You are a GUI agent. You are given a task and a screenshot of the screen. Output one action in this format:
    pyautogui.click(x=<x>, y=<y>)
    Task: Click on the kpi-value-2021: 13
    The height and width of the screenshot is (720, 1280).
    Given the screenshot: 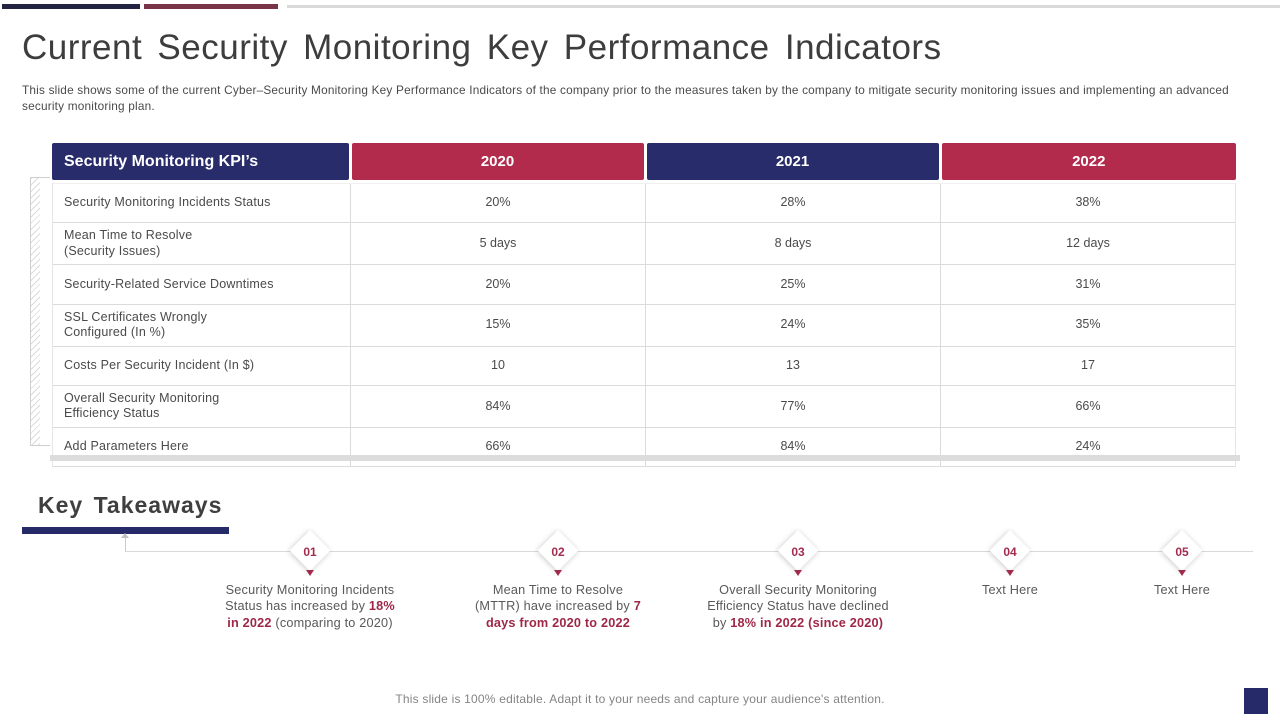 What is the action you would take?
    pyautogui.click(x=792, y=365)
    